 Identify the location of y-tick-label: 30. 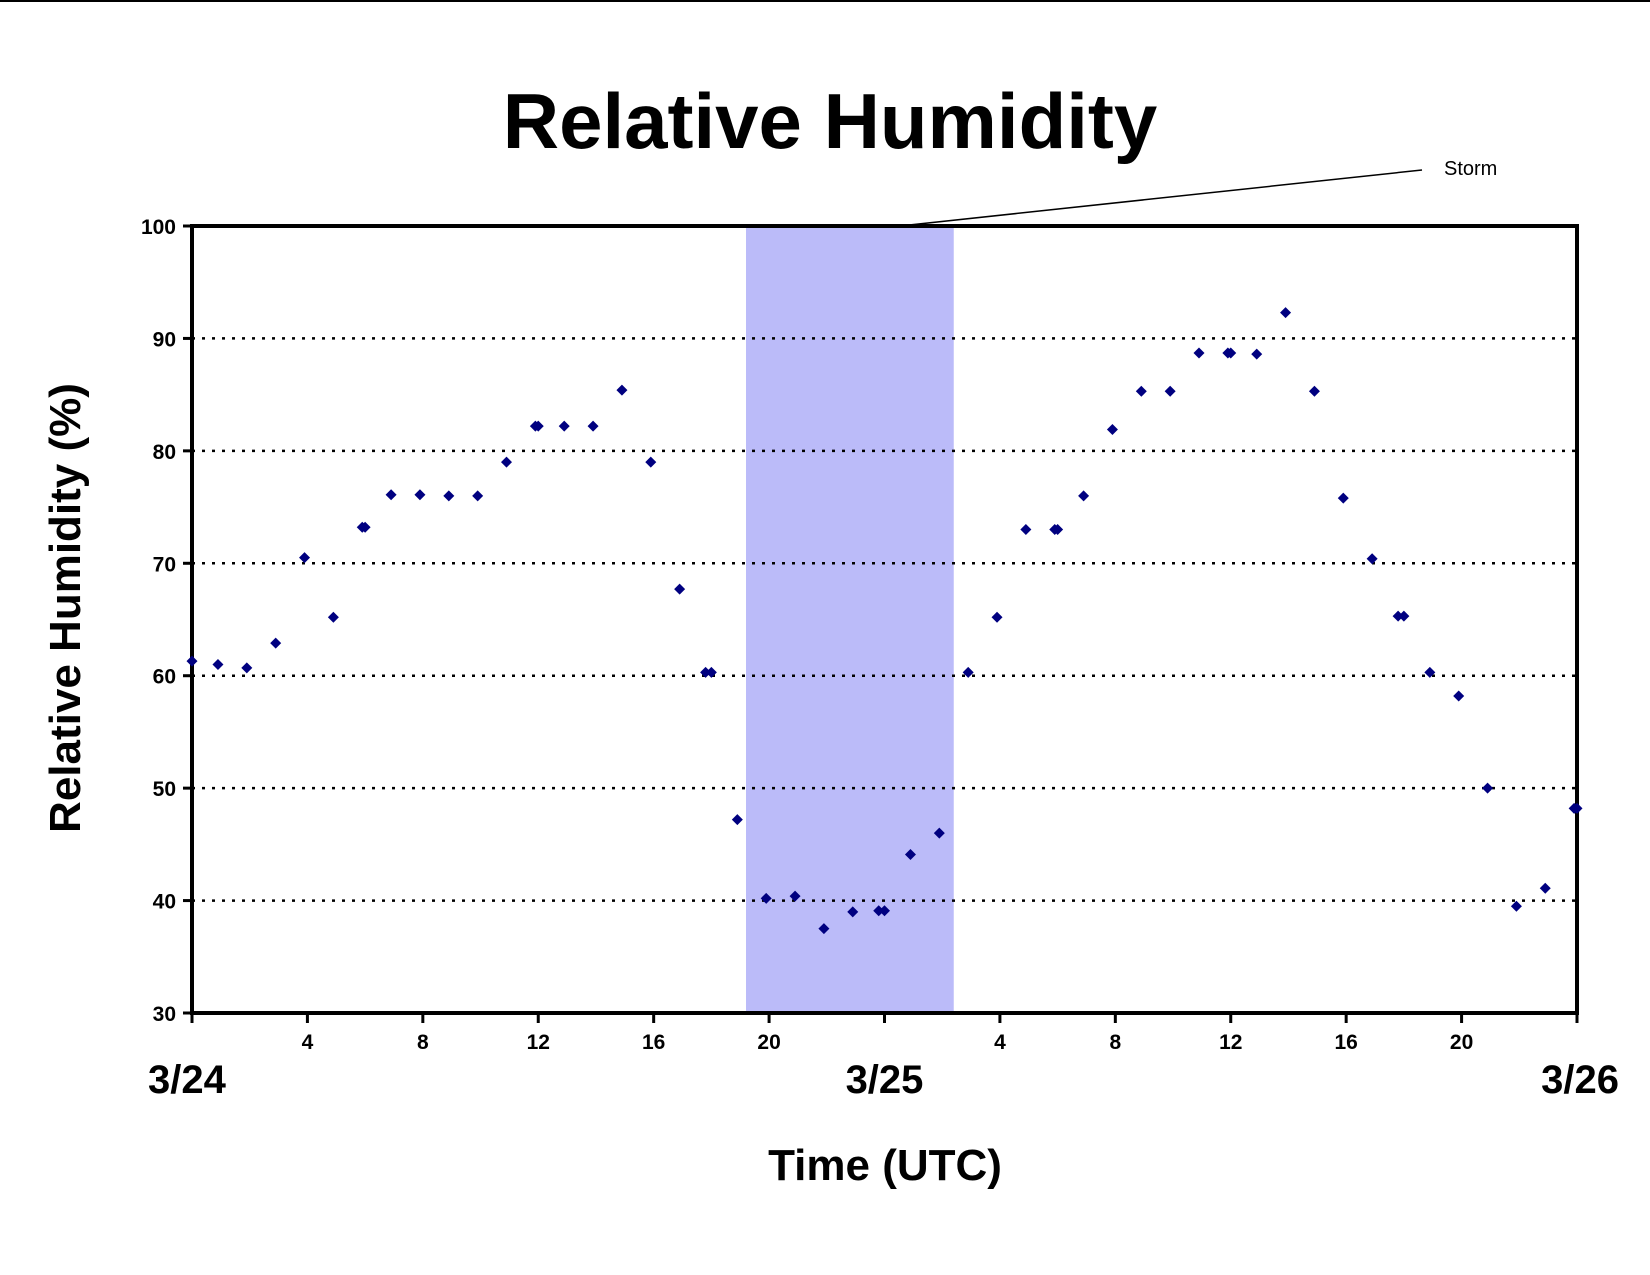
(164, 1014).